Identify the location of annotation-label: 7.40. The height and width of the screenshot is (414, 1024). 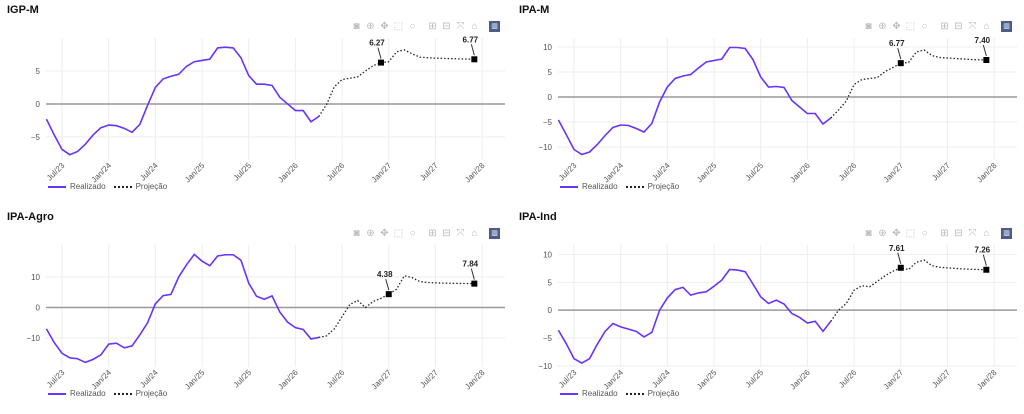
(983, 40).